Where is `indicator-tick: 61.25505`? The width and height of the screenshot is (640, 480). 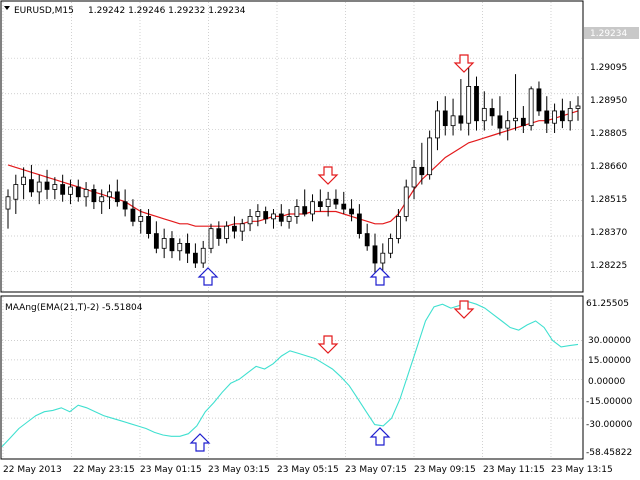 indicator-tick: 61.25505 is located at coordinates (607, 304).